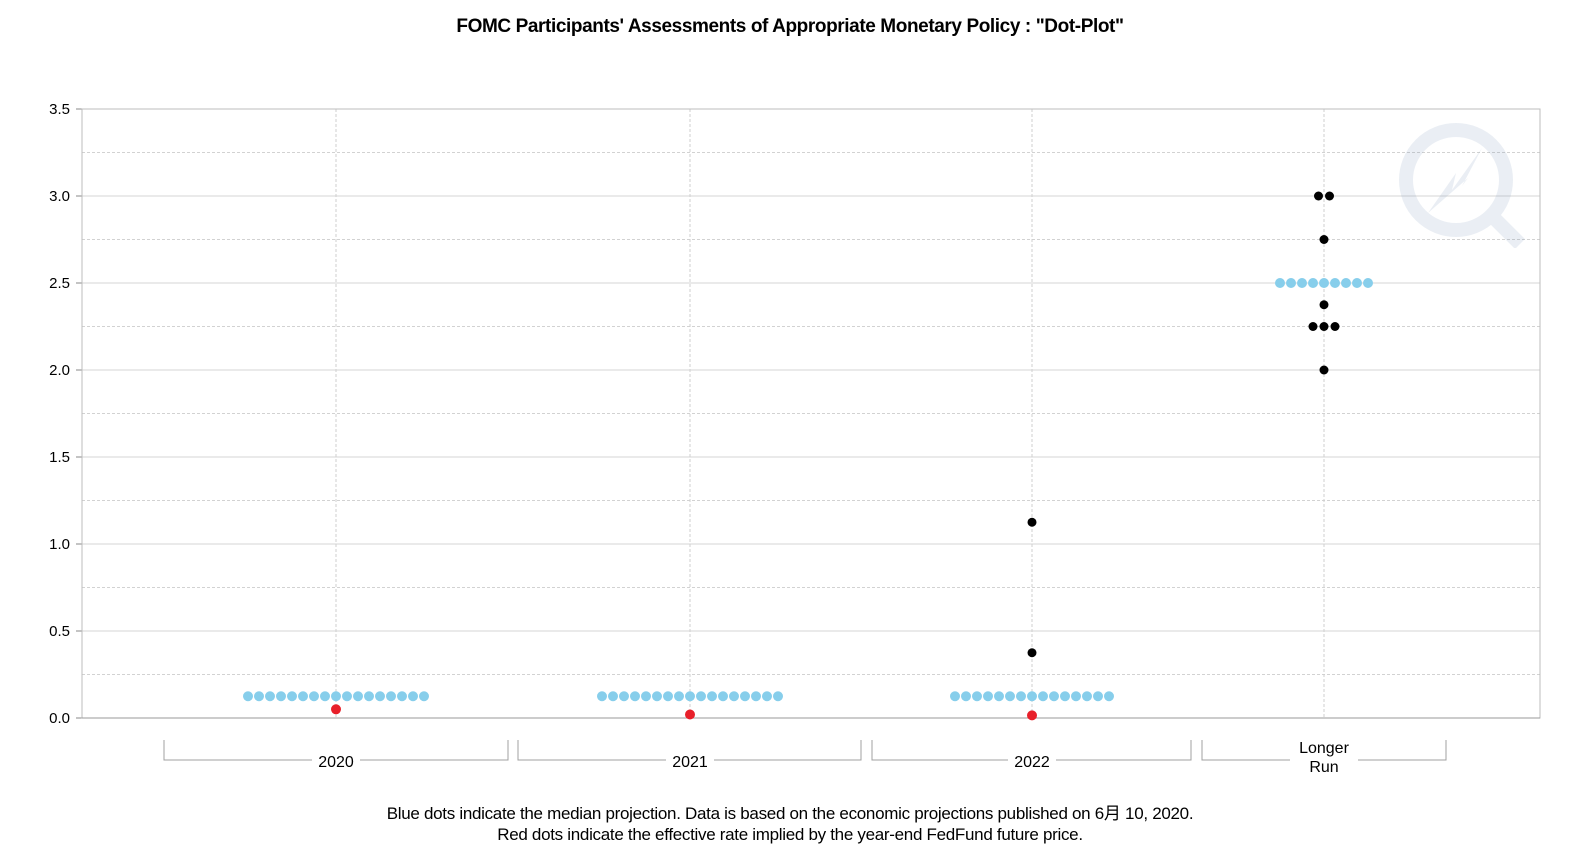  Describe the element at coordinates (59, 544) in the screenshot. I see `y-tick-label: 1.0` at that location.